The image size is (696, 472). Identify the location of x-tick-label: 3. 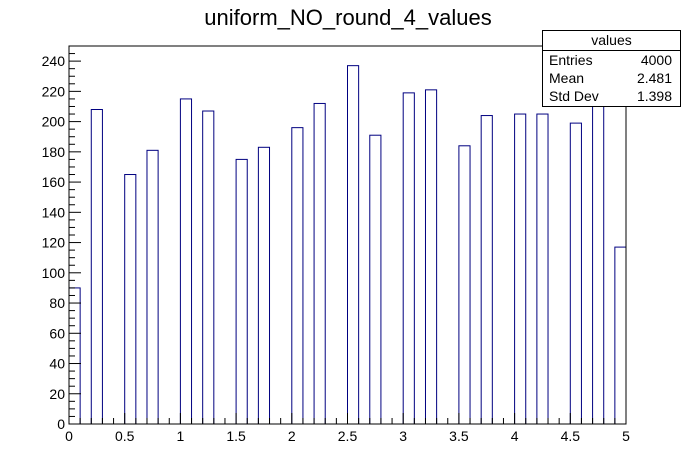
(403, 436).